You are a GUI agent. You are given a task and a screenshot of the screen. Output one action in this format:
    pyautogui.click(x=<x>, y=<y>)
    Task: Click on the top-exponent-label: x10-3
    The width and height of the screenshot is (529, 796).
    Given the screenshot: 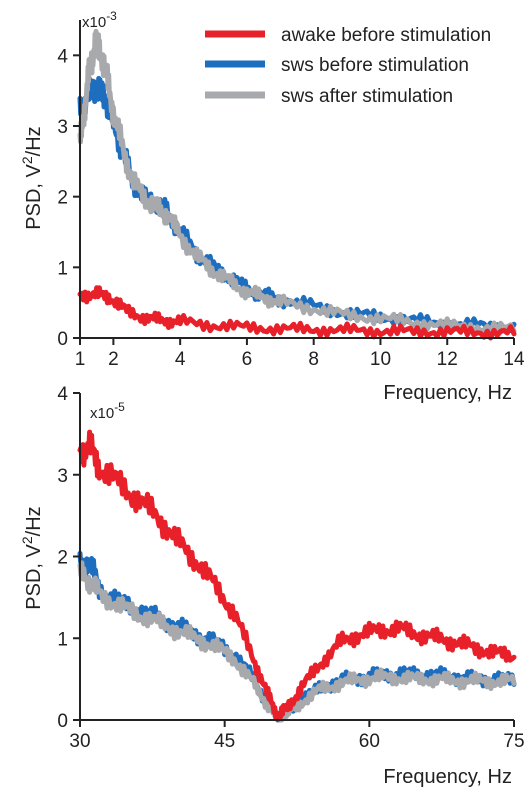 What is the action you would take?
    pyautogui.click(x=99, y=20)
    